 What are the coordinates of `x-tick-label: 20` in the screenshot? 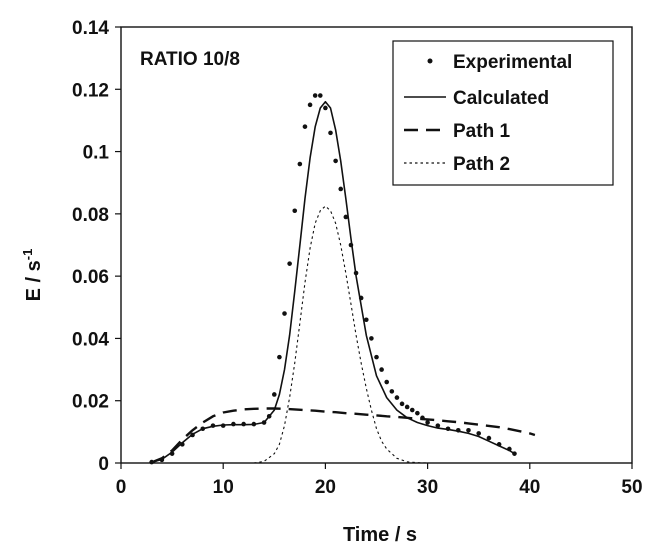 It's located at (325, 487).